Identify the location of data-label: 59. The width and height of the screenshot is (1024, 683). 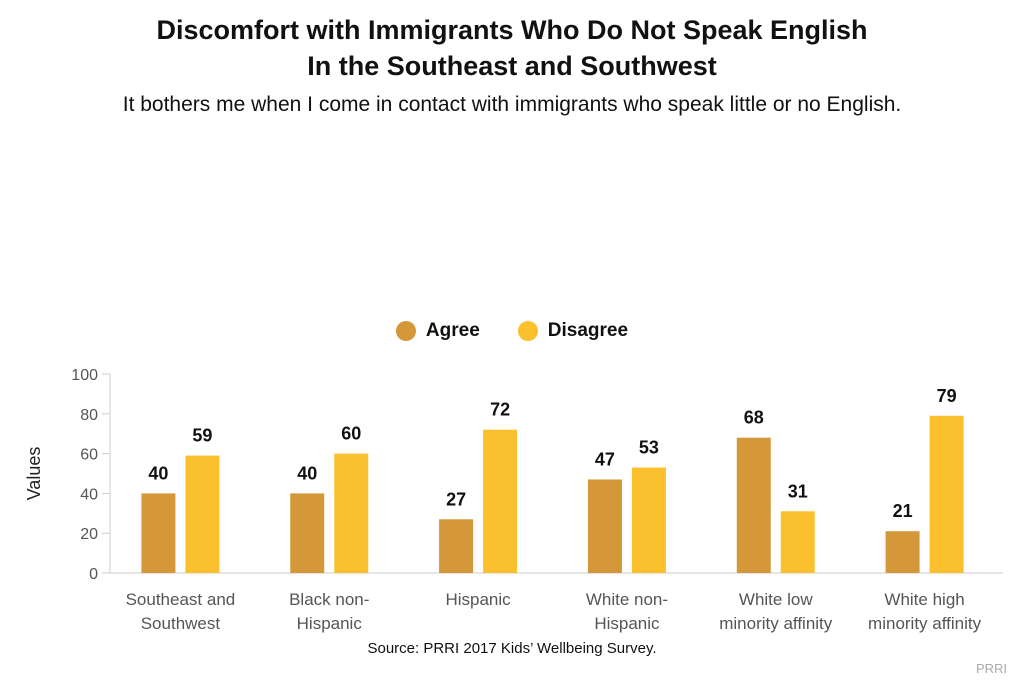
(202, 436).